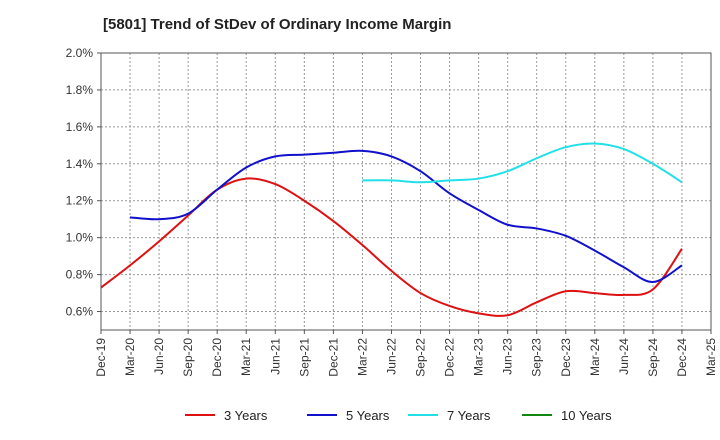 The width and height of the screenshot is (720, 440). I want to click on y-tick-label: 1.4%, so click(80, 164).